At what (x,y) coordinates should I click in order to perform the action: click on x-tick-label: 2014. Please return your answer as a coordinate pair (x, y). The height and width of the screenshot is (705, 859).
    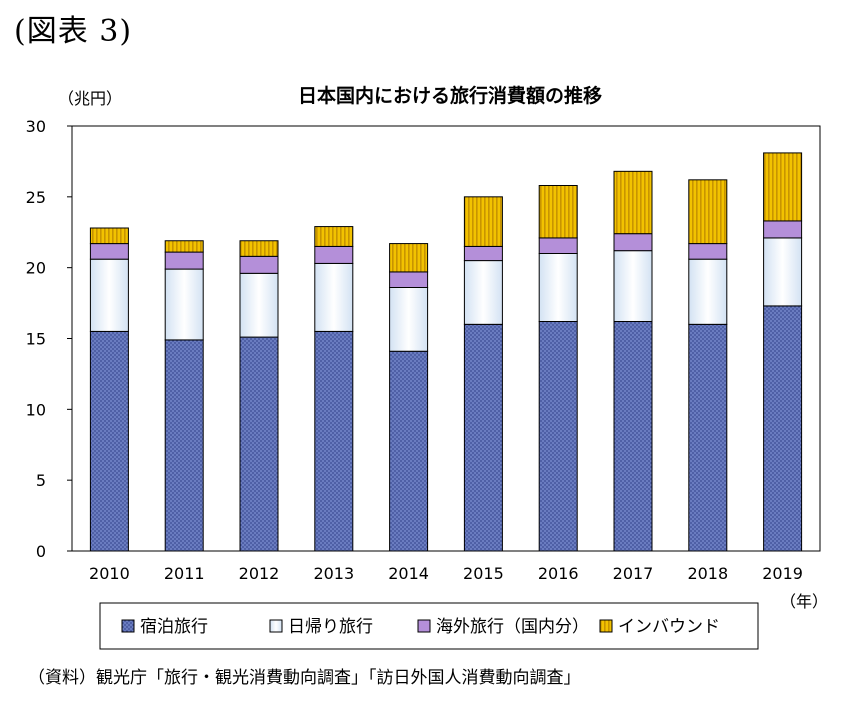
    Looking at the image, I should click on (408, 573).